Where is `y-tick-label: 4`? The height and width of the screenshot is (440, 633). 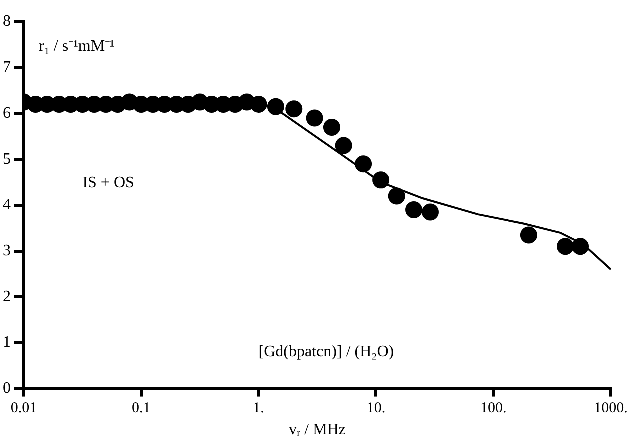 y-tick-label: 4 is located at coordinates (7, 205).